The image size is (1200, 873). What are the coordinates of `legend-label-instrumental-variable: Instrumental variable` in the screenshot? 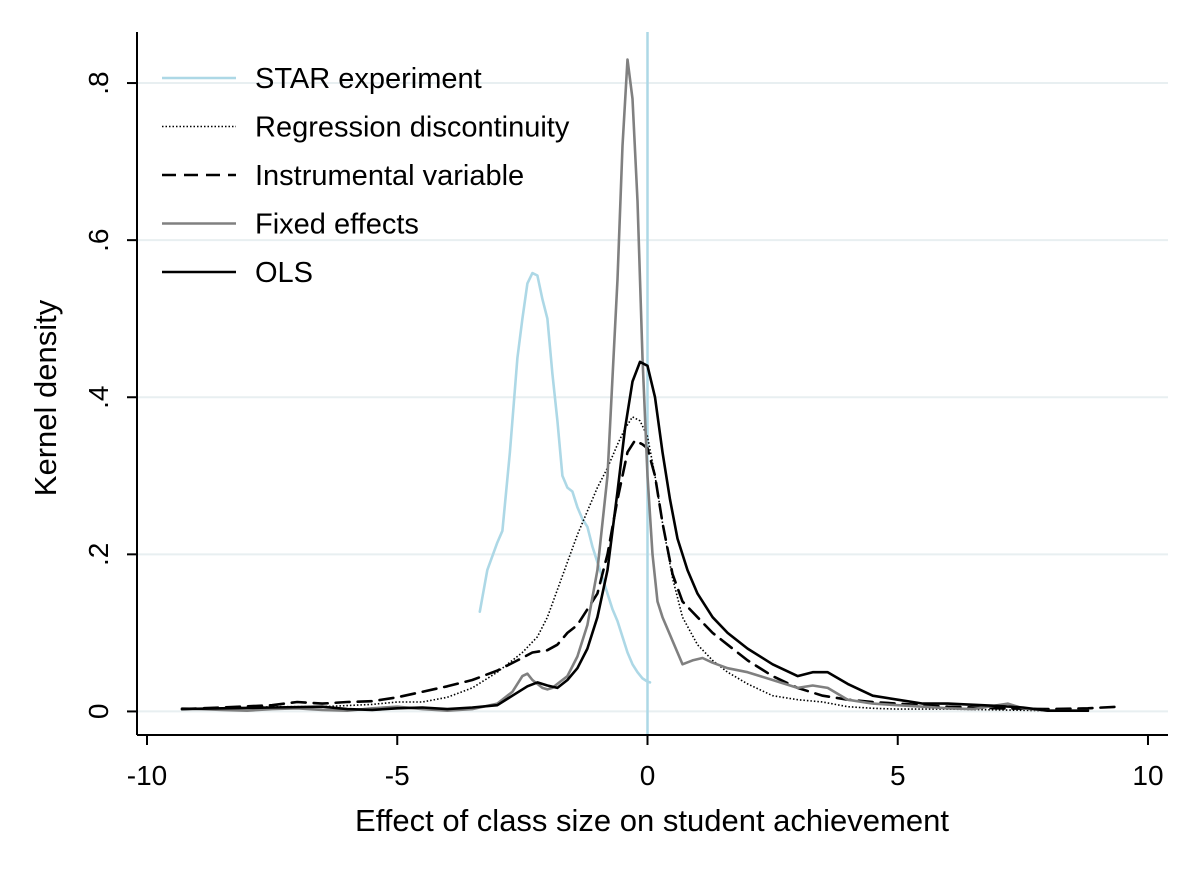 It's located at (389, 176).